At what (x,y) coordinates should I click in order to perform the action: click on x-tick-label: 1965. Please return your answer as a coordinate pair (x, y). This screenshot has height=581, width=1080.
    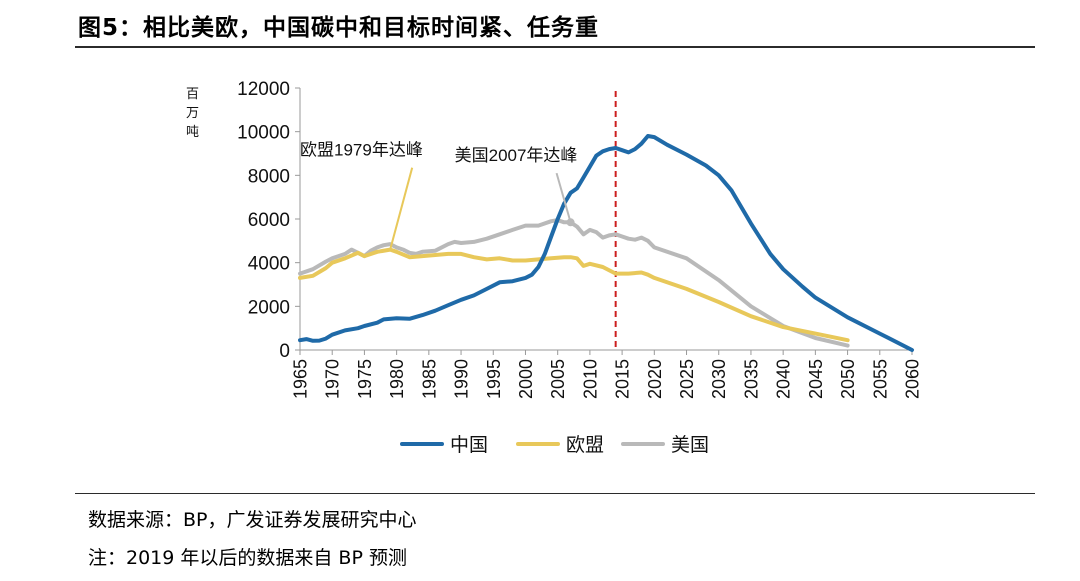
    Looking at the image, I should click on (301, 379).